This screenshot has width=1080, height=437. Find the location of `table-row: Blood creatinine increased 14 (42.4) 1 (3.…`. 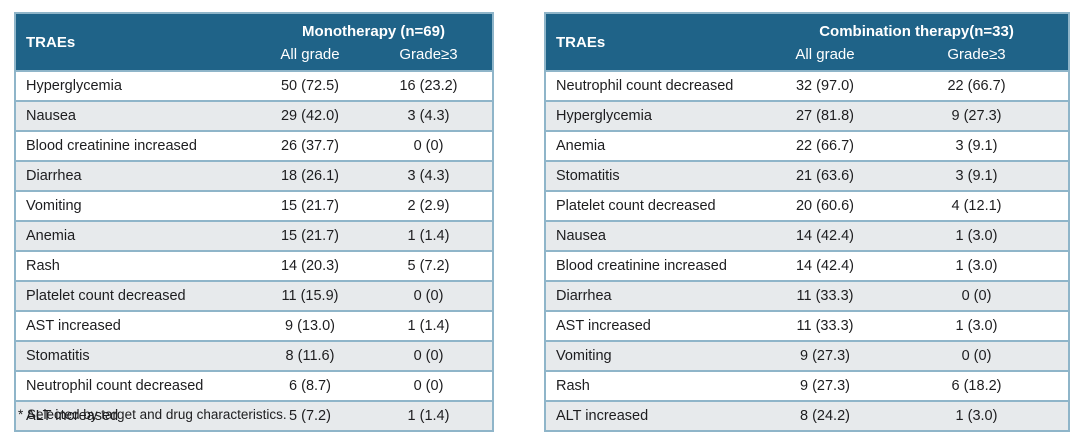

table-row: Blood creatinine increased 14 (42.4) 1 (3.… is located at coordinates (807, 266).